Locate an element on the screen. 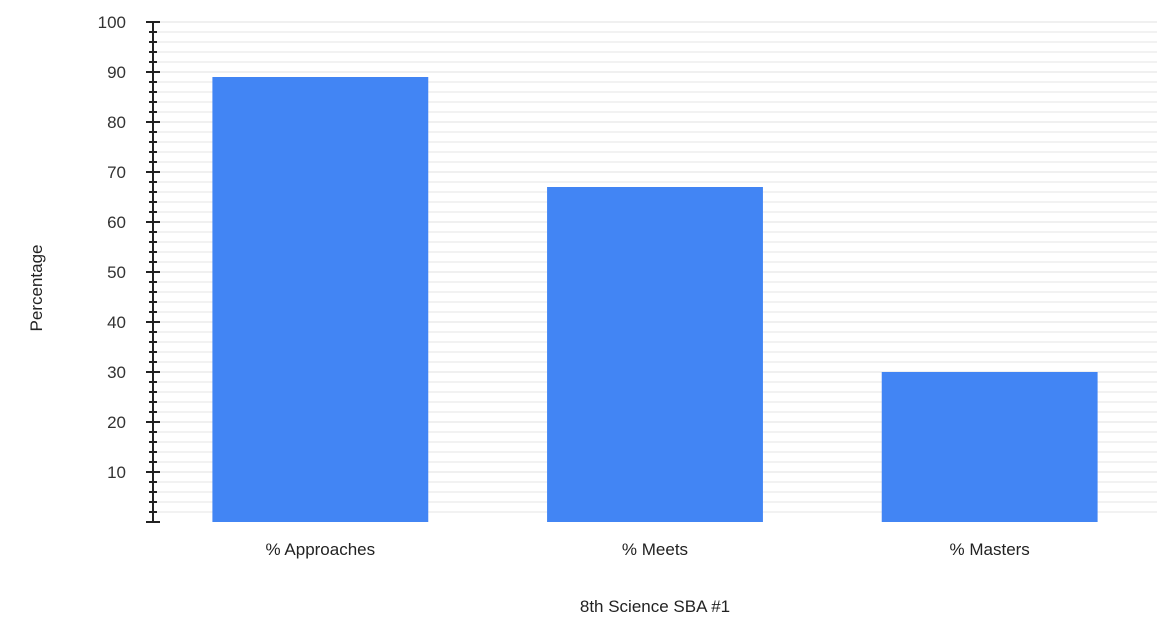 Image resolution: width=1157 pixels, height=623 pixels. x-category-label: % Meets is located at coordinates (655, 549).